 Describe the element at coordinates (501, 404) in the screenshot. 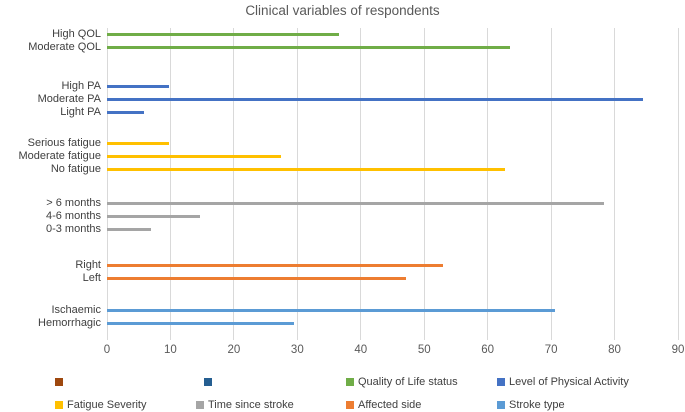

I see `legend-swatch-stroke-type` at that location.